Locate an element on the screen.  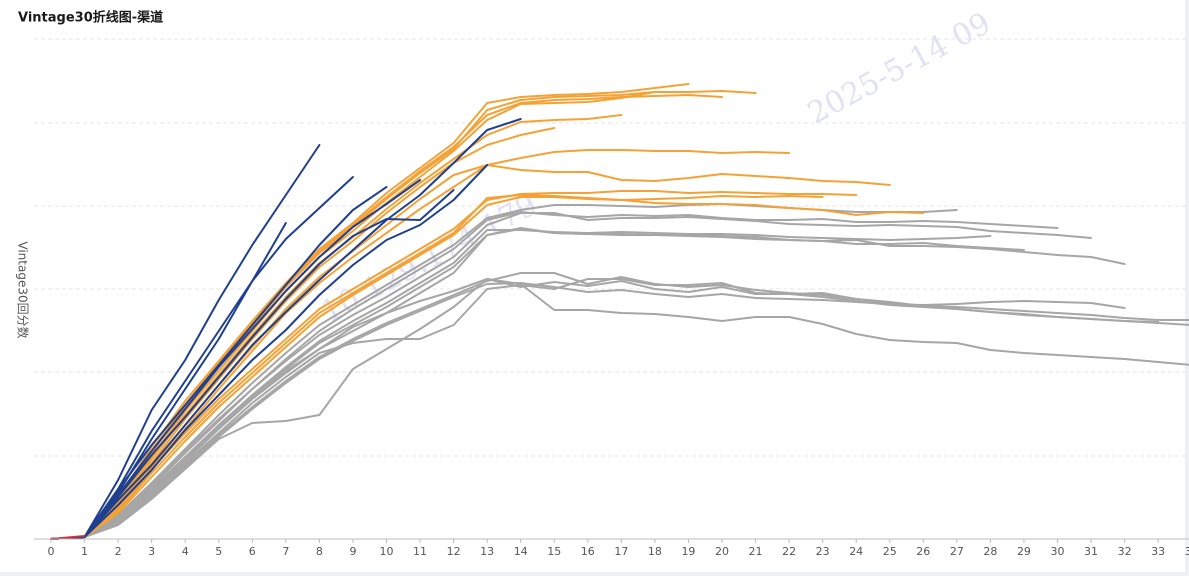
x-tick-label: 29 is located at coordinates (1024, 551).